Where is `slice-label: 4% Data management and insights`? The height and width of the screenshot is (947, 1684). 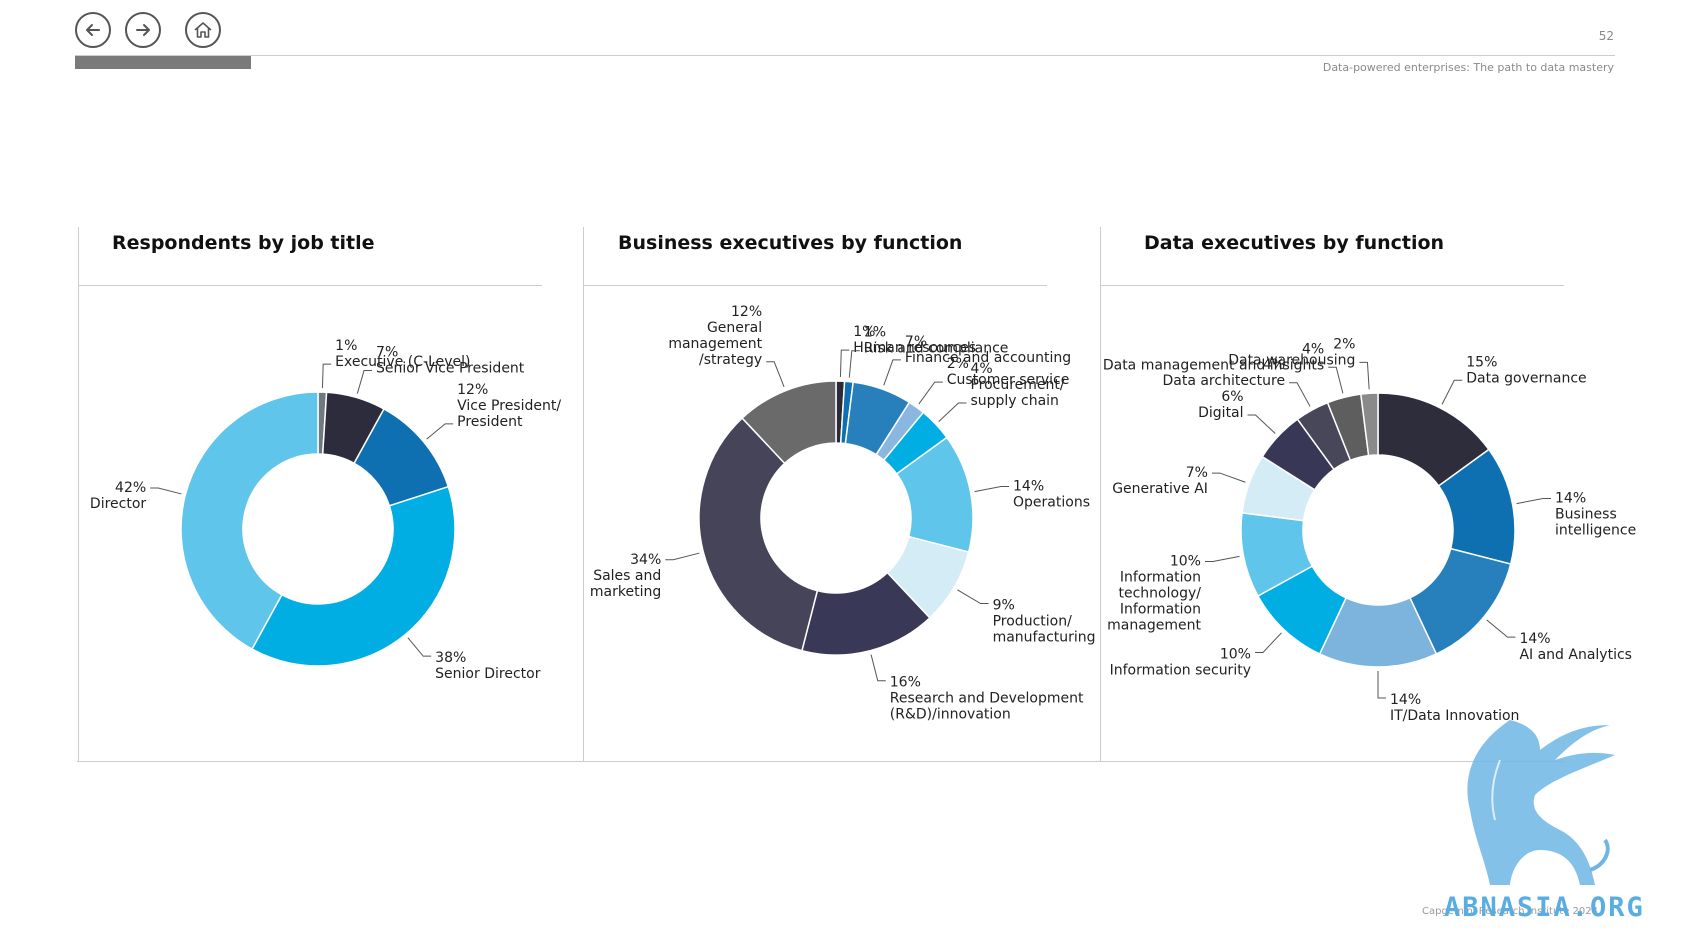
slice-label: 4% Data management and insights is located at coordinates (1213, 357).